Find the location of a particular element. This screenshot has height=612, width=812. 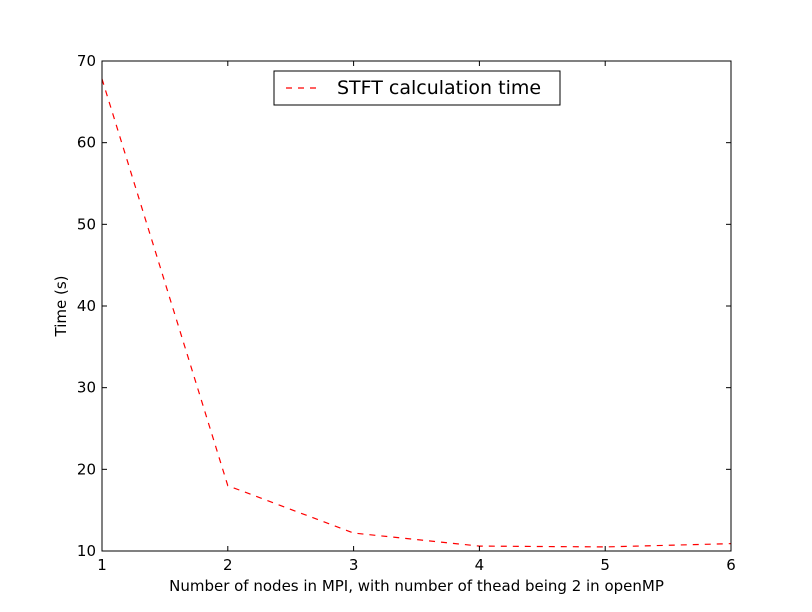

legend-box is located at coordinates (417, 88).